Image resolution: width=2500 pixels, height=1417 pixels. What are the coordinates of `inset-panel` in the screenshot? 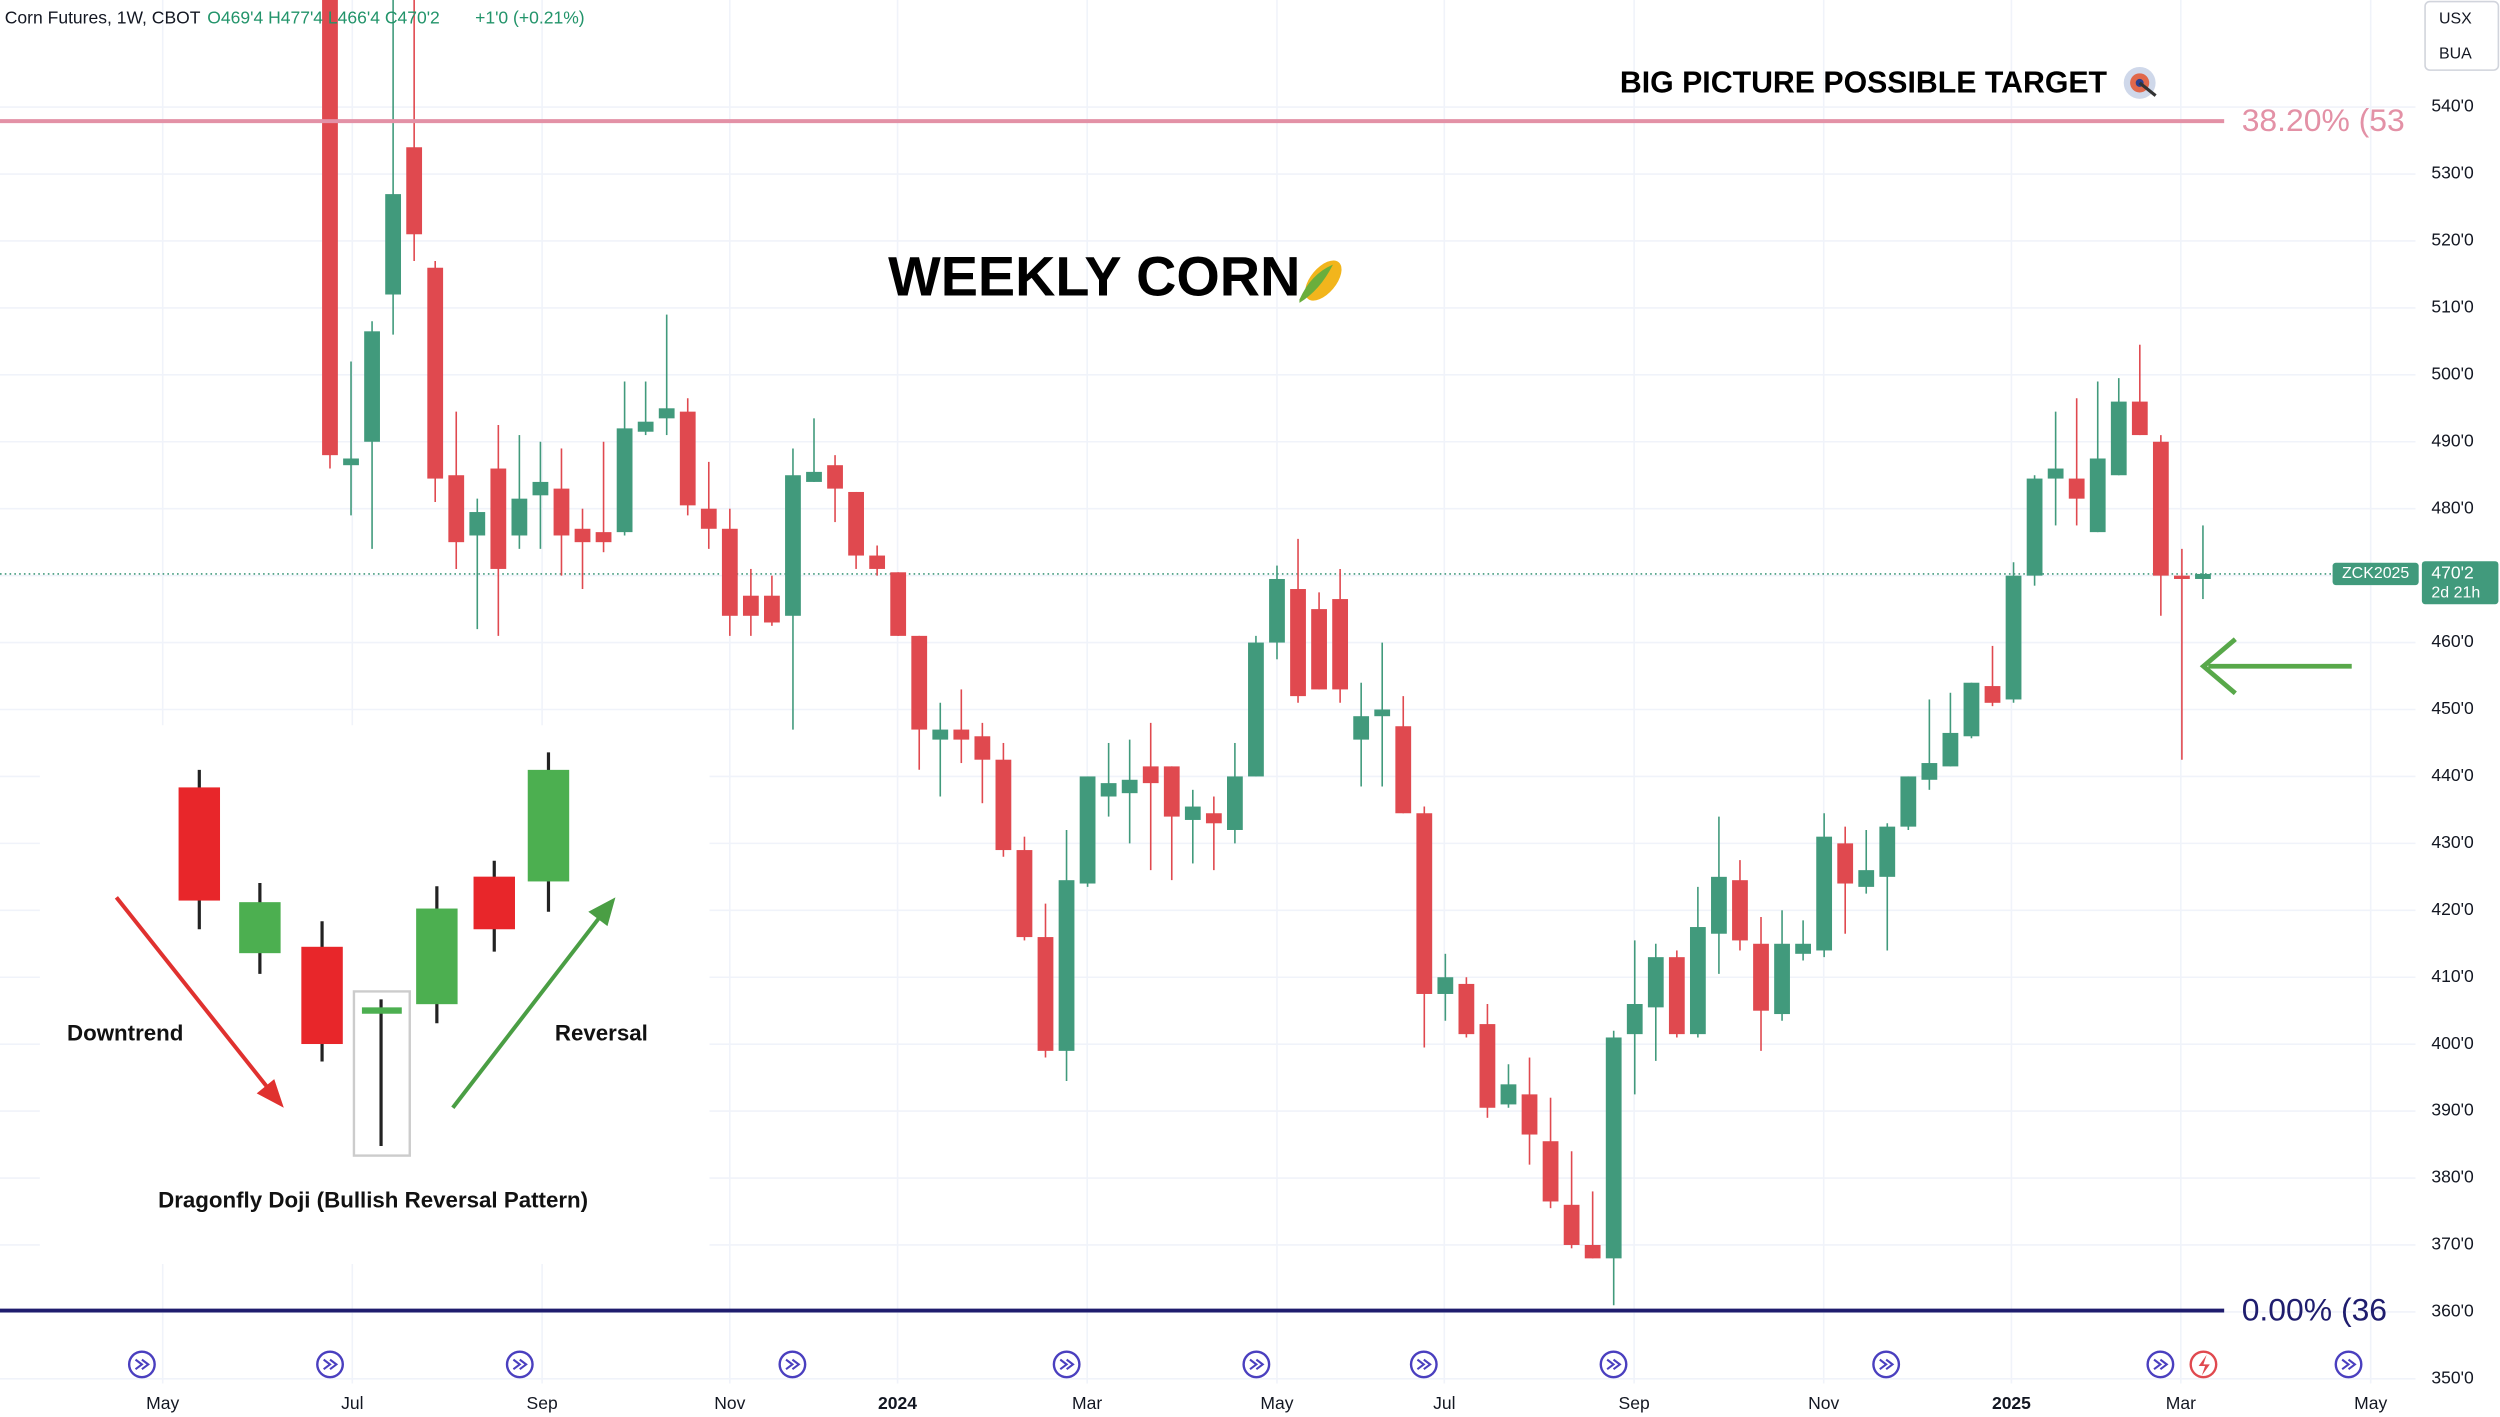 It's located at (374, 994).